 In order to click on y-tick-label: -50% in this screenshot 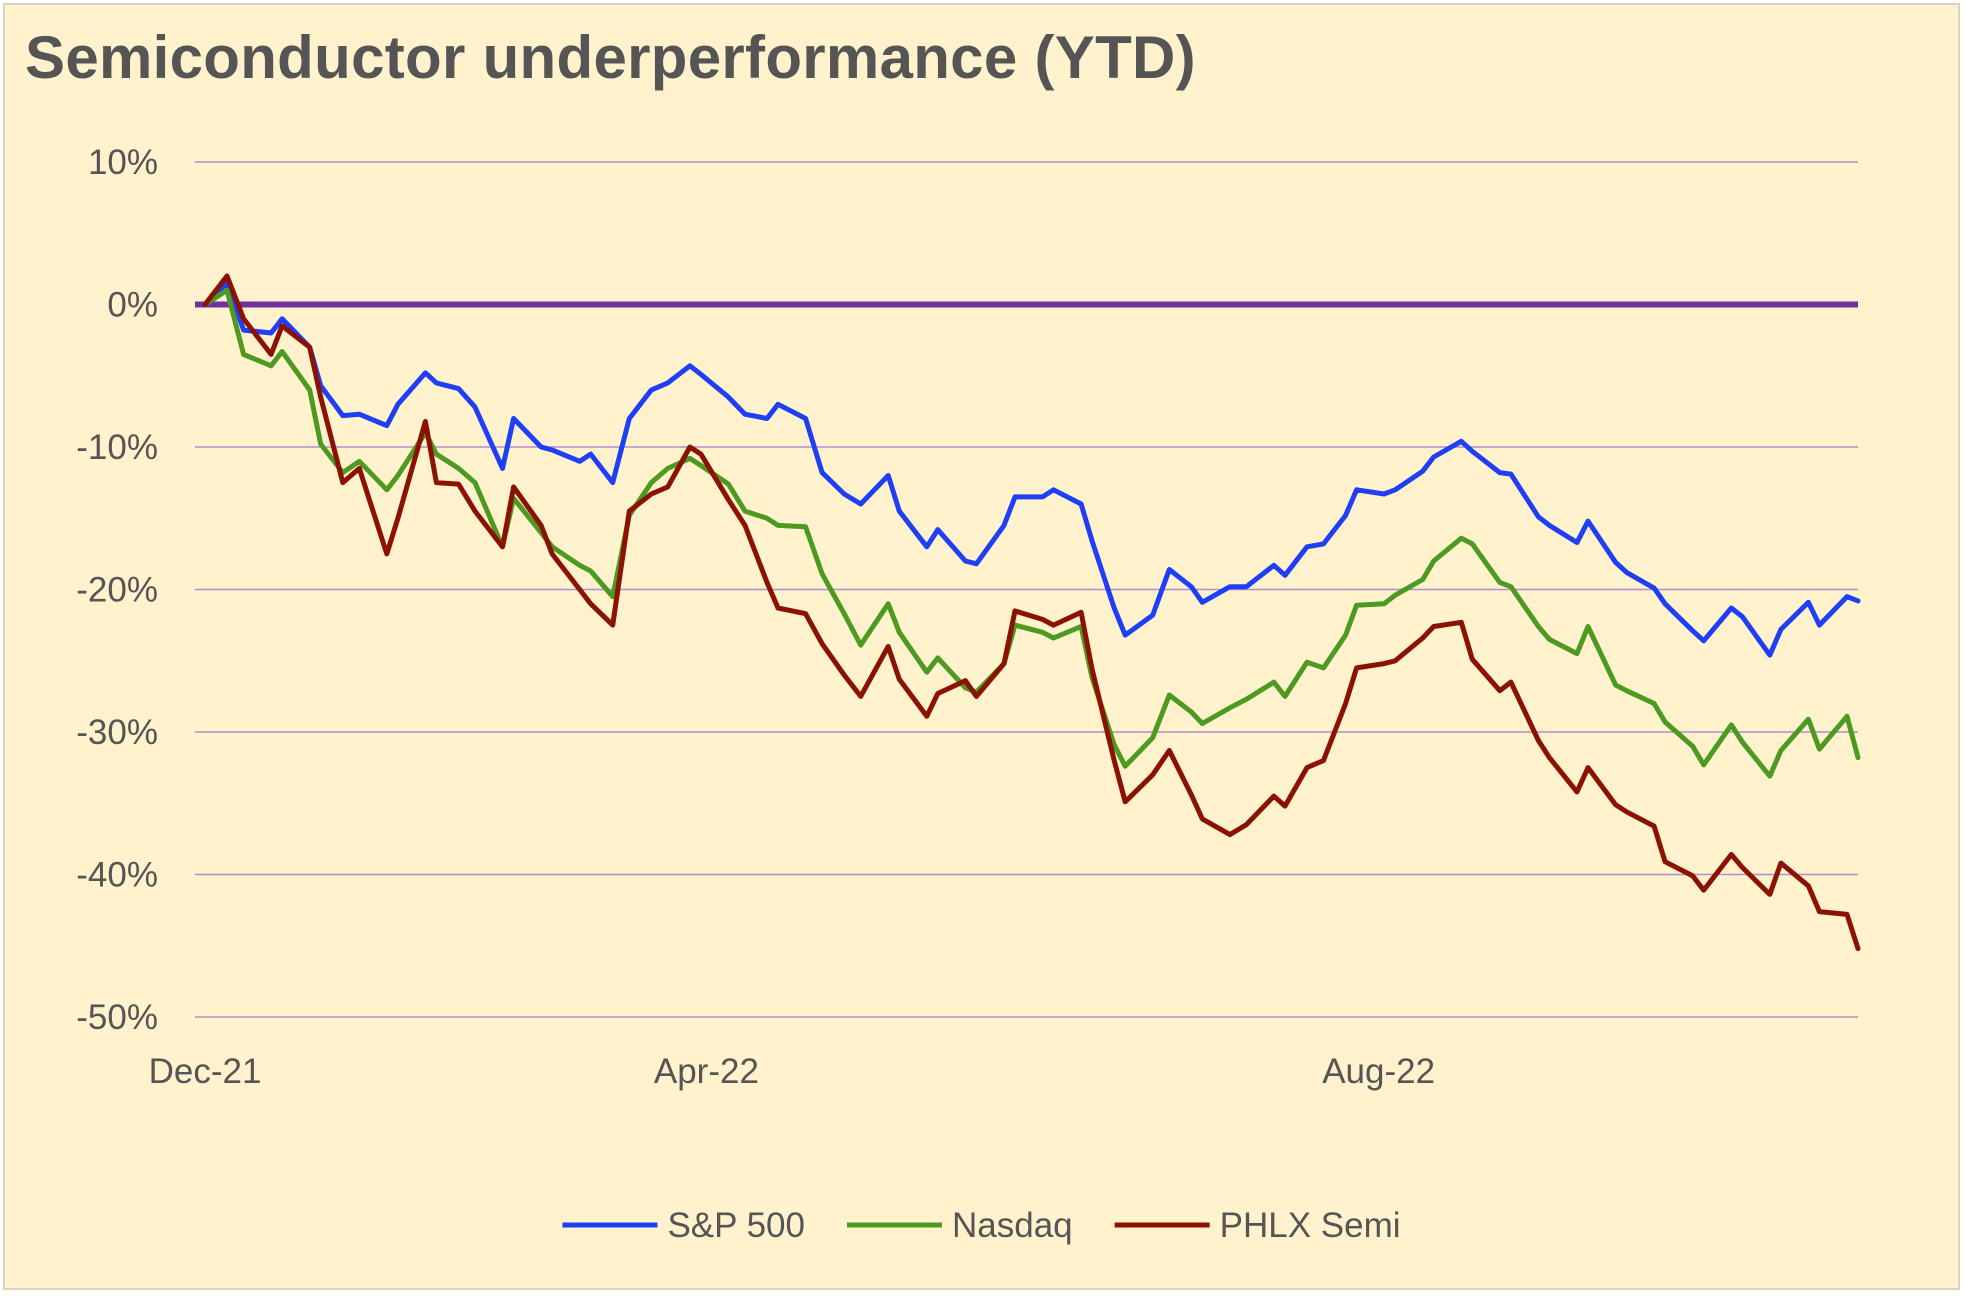, I will do `click(117, 1017)`.